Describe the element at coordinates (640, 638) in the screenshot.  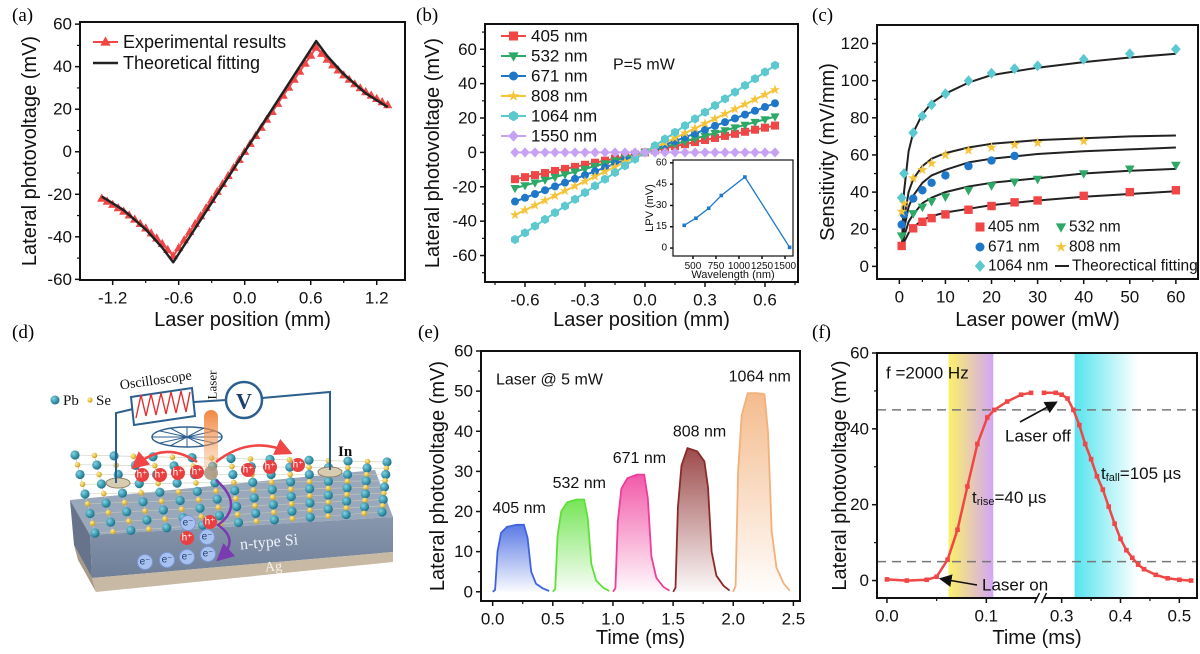
I see `x-axis-title: Time (ms)` at that location.